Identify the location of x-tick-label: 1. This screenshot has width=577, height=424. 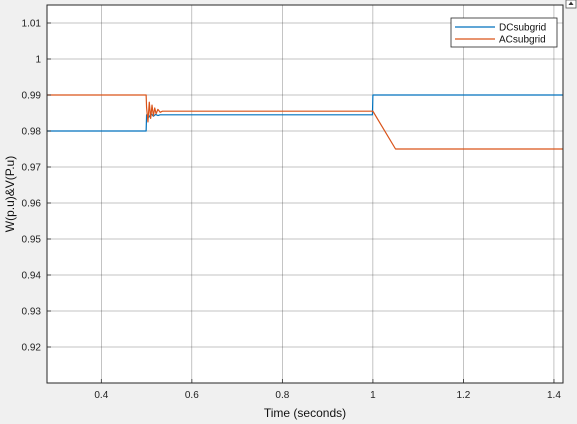
(373, 395).